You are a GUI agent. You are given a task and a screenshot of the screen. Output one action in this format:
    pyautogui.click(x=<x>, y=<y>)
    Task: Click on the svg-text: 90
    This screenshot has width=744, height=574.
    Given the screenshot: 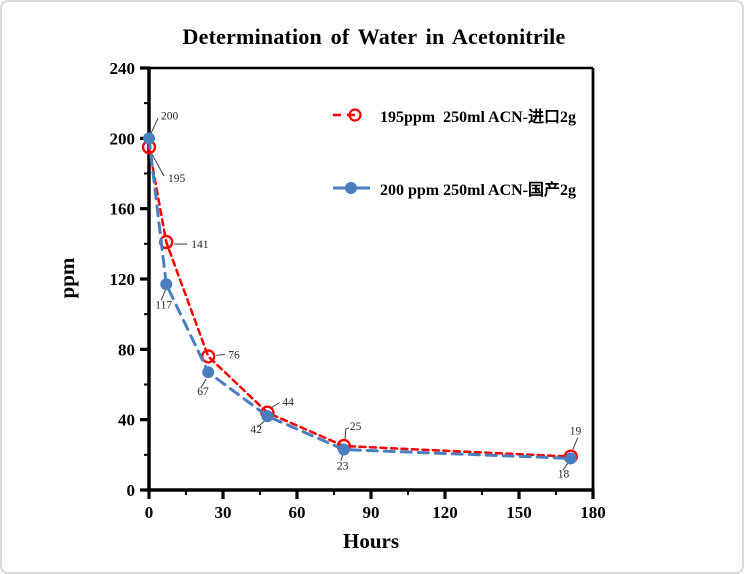 What is the action you would take?
    pyautogui.click(x=371, y=512)
    